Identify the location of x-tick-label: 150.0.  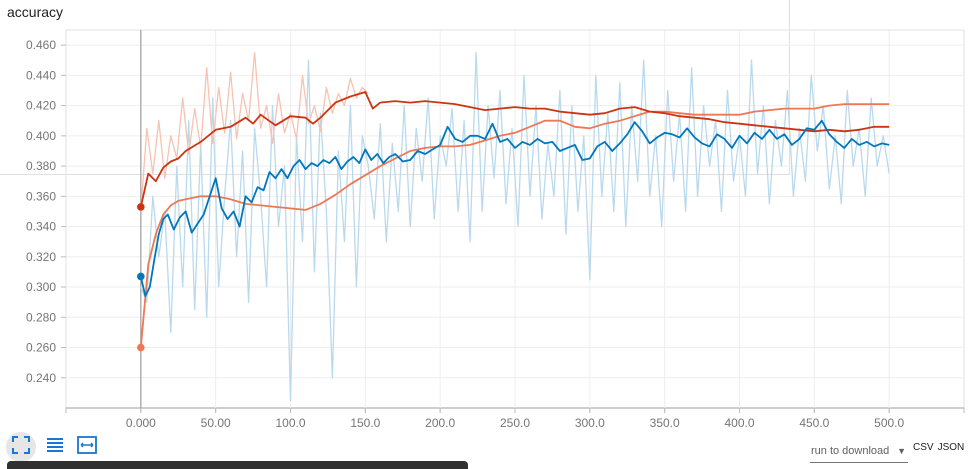
(365, 423).